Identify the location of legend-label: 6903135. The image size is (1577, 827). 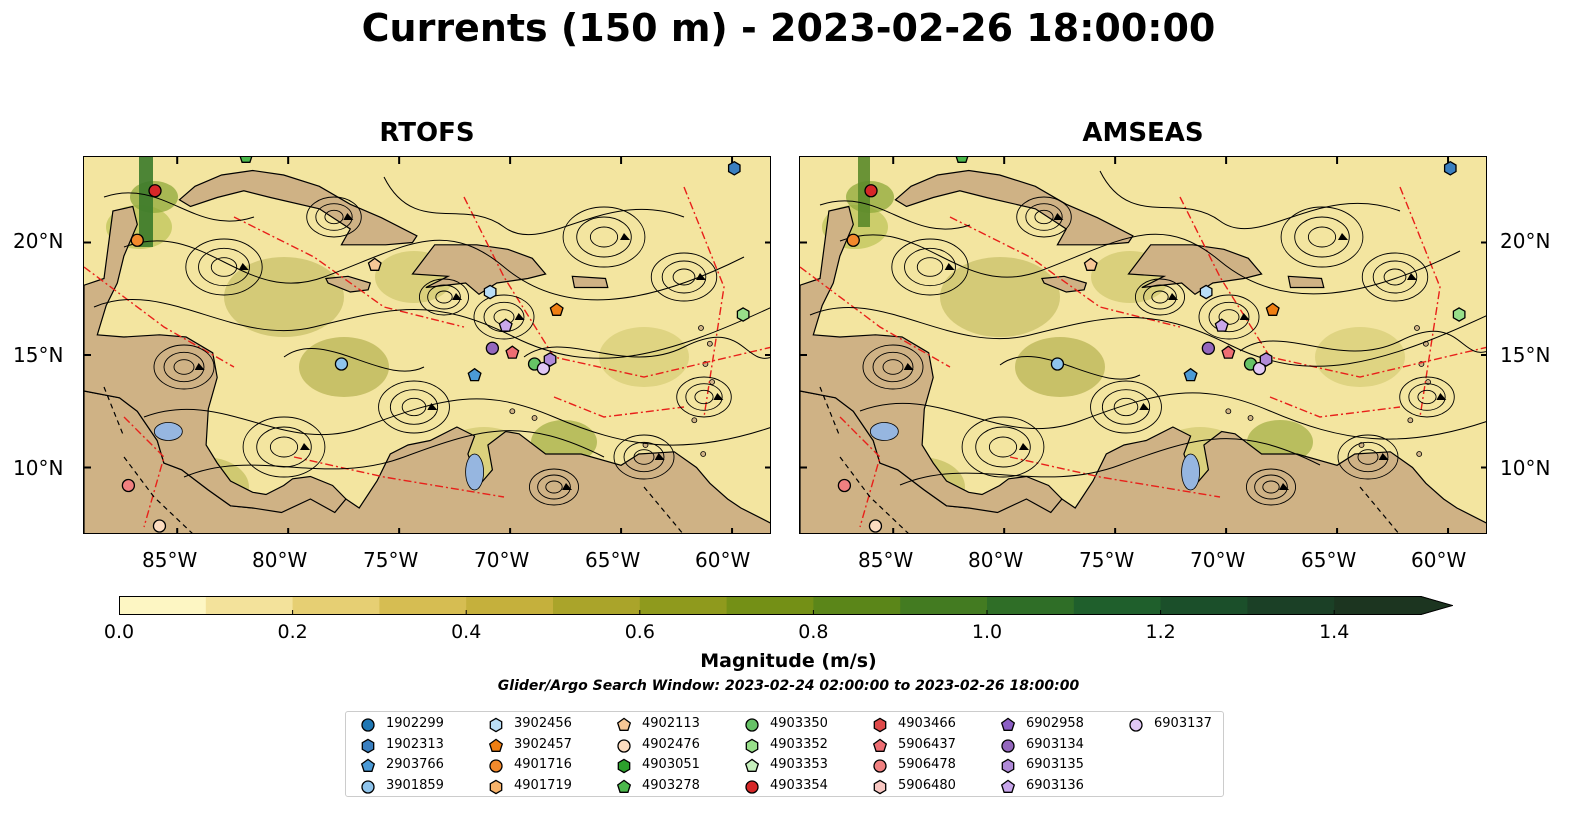
(1055, 764).